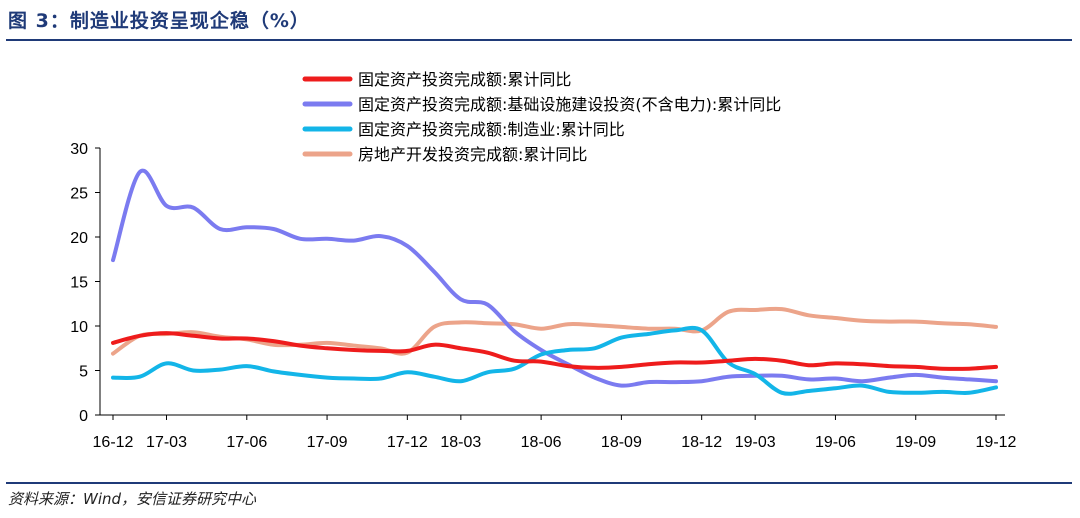 Image resolution: width=1080 pixels, height=518 pixels. What do you see at coordinates (159, 21) in the screenshot?
I see `figure-title: 图 3：制造业投资呈现企稳（%）` at bounding box center [159, 21].